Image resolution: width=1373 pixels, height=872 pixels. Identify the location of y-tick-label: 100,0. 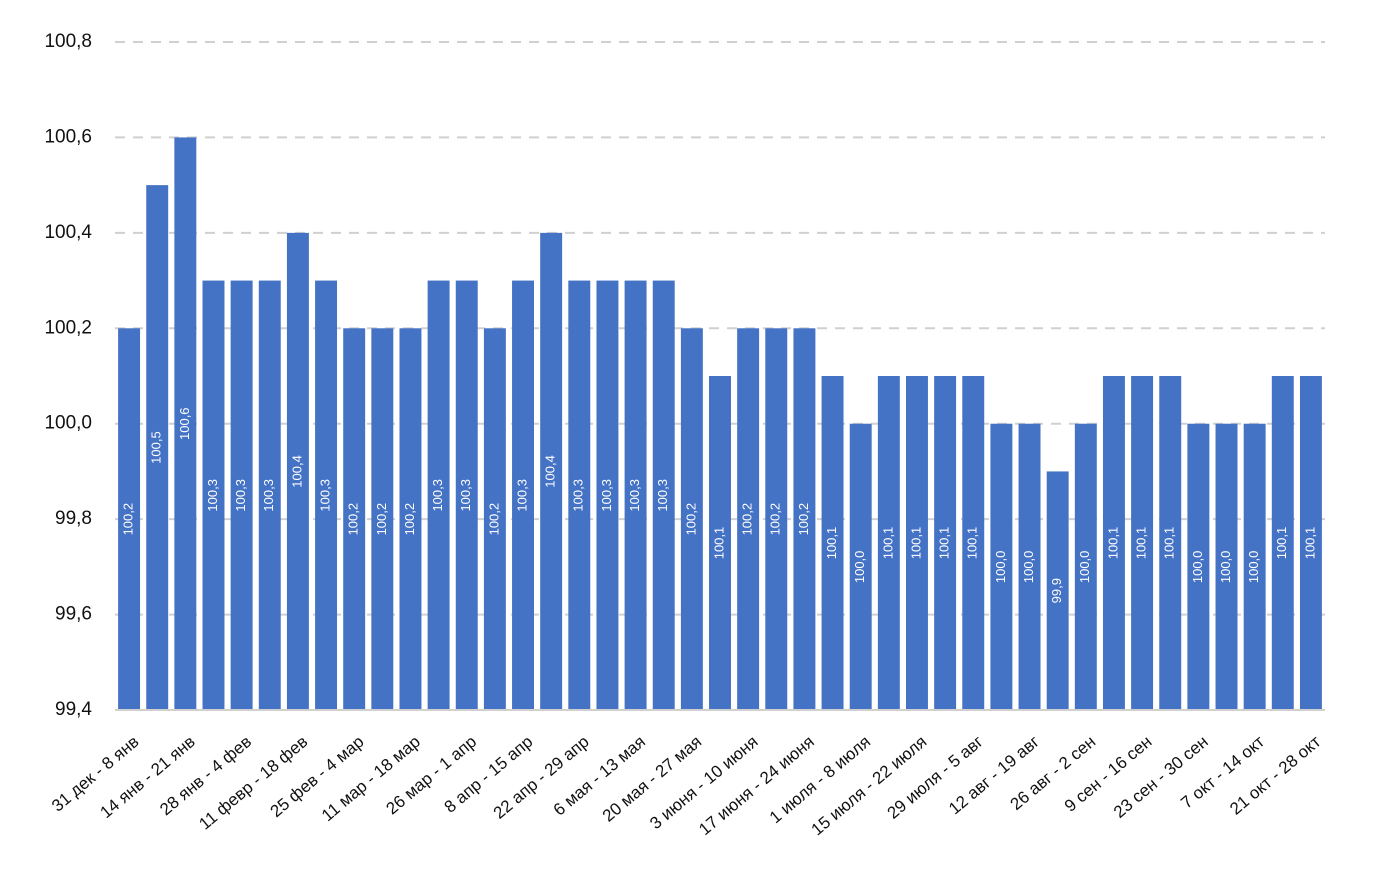
(68, 423).